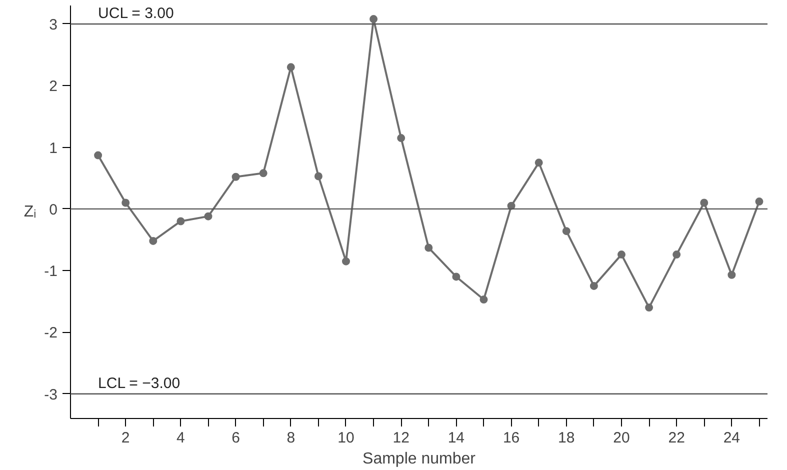 The height and width of the screenshot is (470, 787). What do you see at coordinates (51, 271) in the screenshot?
I see `y-tick-label: -1` at bounding box center [51, 271].